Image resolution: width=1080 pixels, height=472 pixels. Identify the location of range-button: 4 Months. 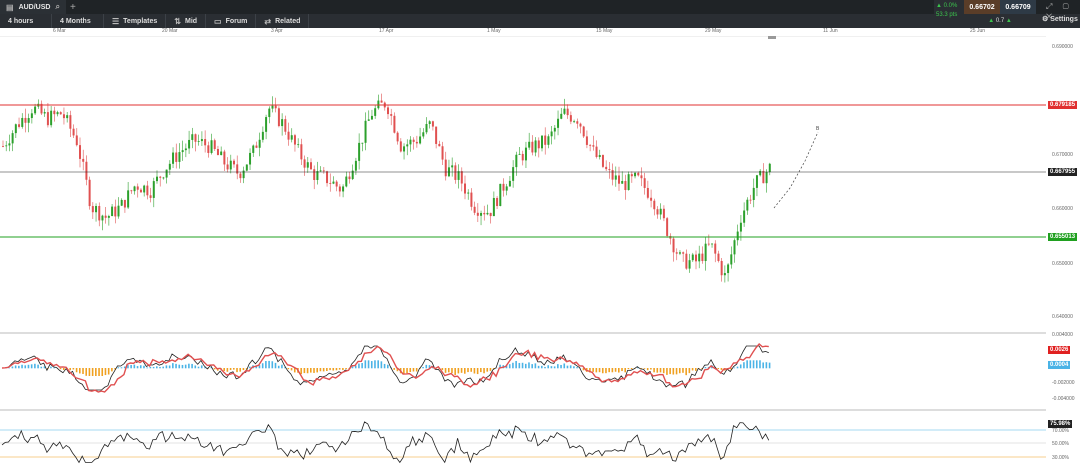
(78, 21).